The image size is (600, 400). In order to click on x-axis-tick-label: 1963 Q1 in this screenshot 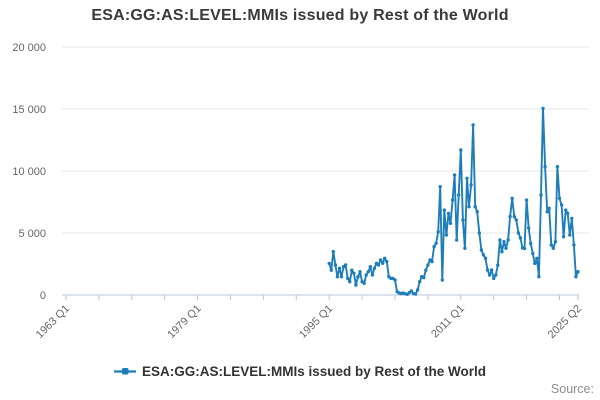, I will do `click(53, 322)`.